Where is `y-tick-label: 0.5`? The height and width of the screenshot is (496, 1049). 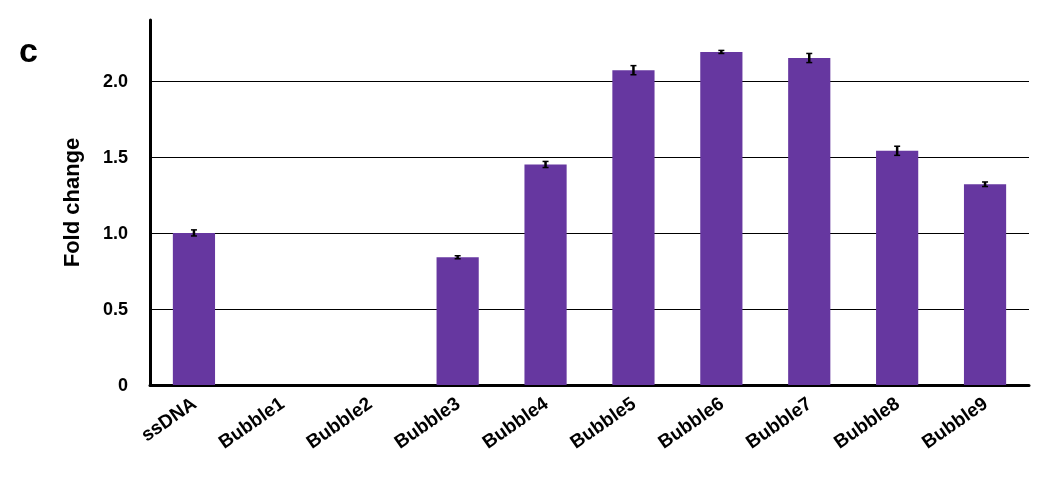
y-tick-label: 0.5 is located at coordinates (115, 308).